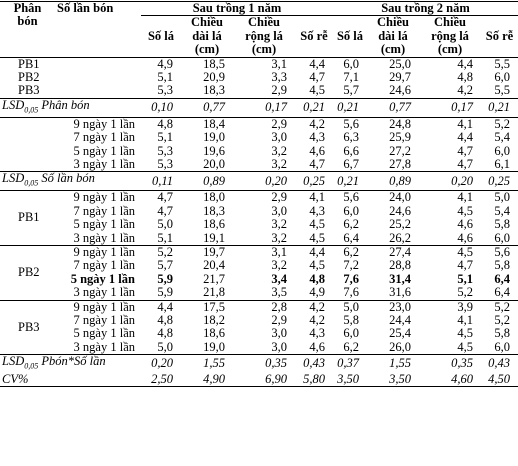 This screenshot has width=518, height=466. What do you see at coordinates (98, 64) in the screenshot?
I see `frequency-name` at bounding box center [98, 64].